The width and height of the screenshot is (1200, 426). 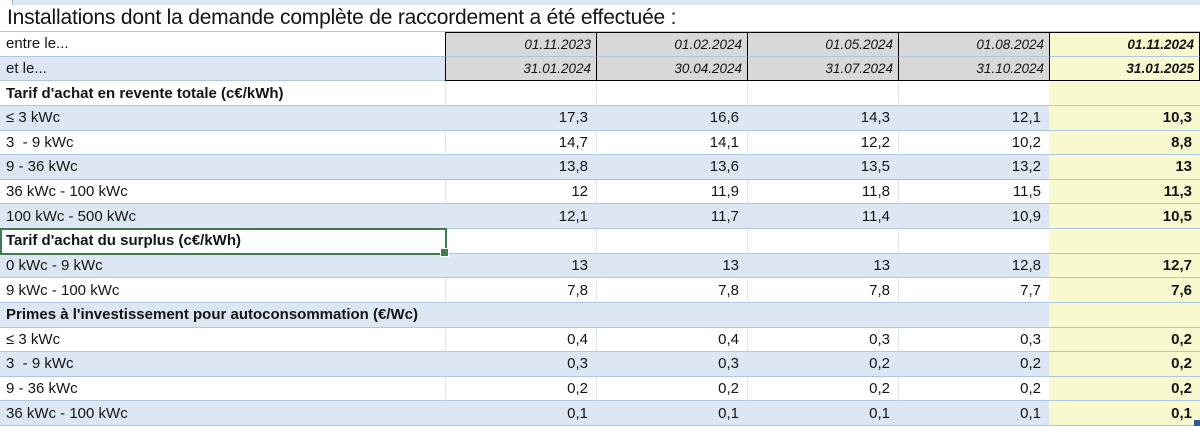 What do you see at coordinates (1124, 192) in the screenshot?
I see `value-cell: 11,3` at bounding box center [1124, 192].